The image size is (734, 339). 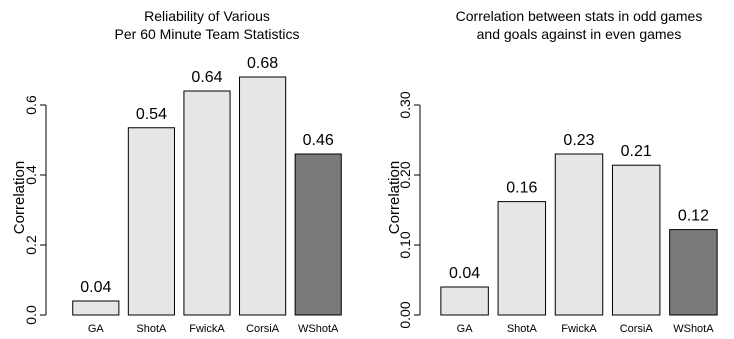 What do you see at coordinates (579, 34) in the screenshot?
I see `chart-title-line: and goals against in even games` at bounding box center [579, 34].